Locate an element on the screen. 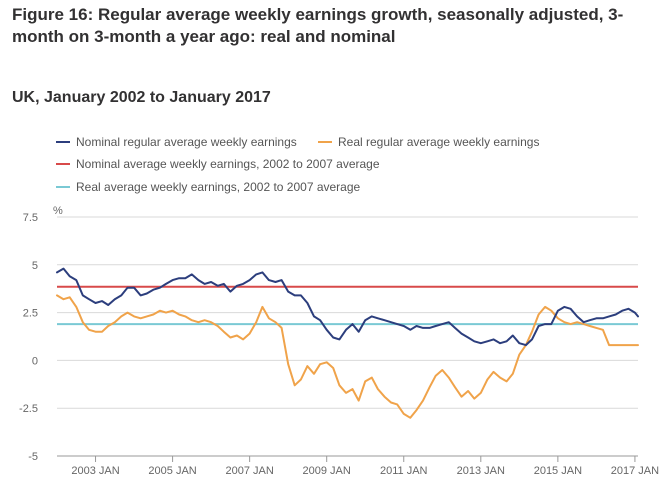  y-tick-label: 5 is located at coordinates (35, 266).